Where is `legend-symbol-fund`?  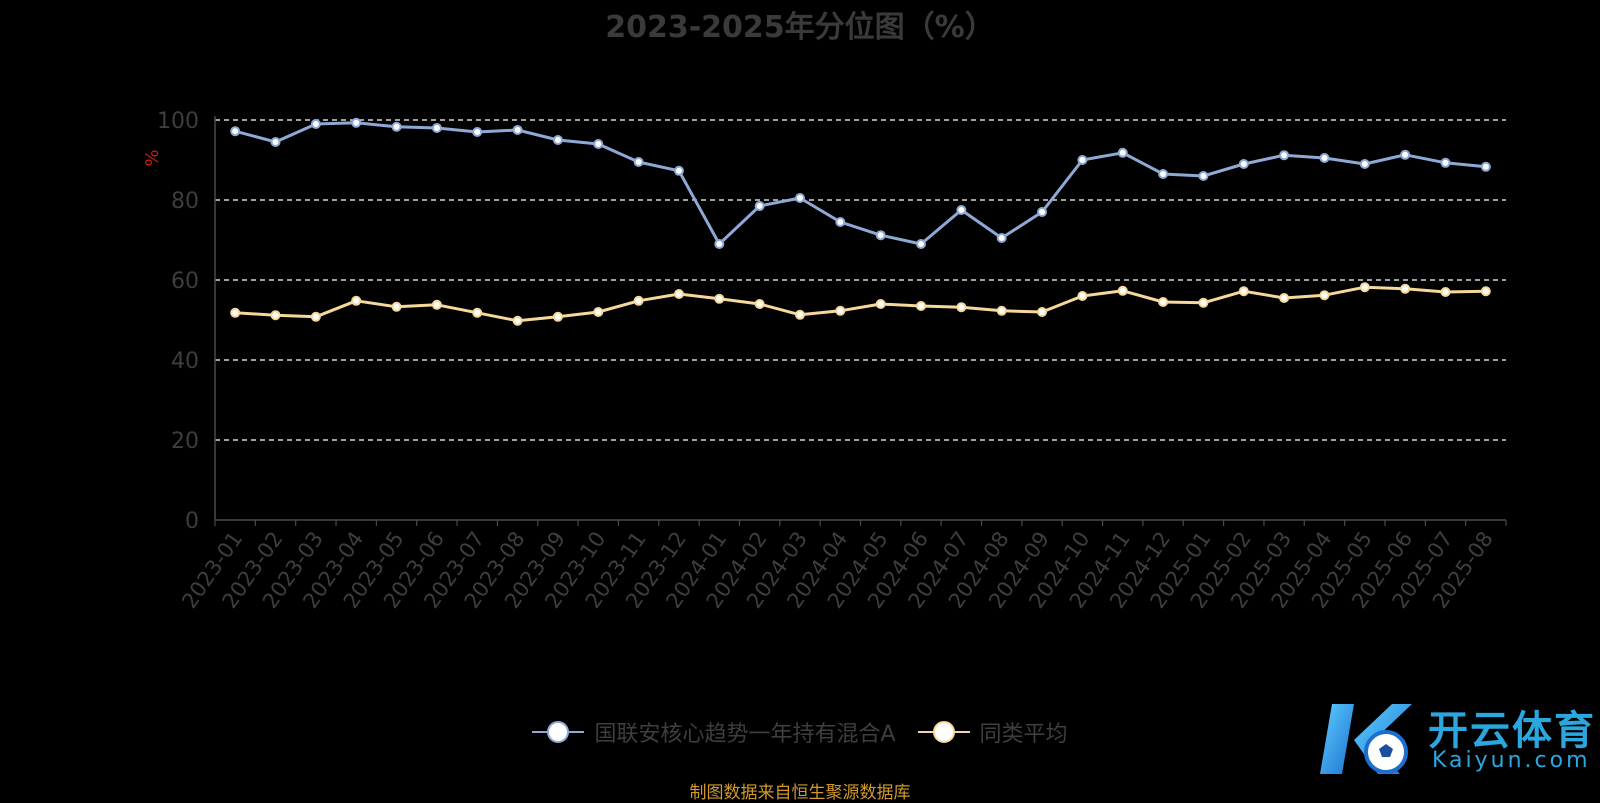
legend-symbol-fund is located at coordinates (558, 732).